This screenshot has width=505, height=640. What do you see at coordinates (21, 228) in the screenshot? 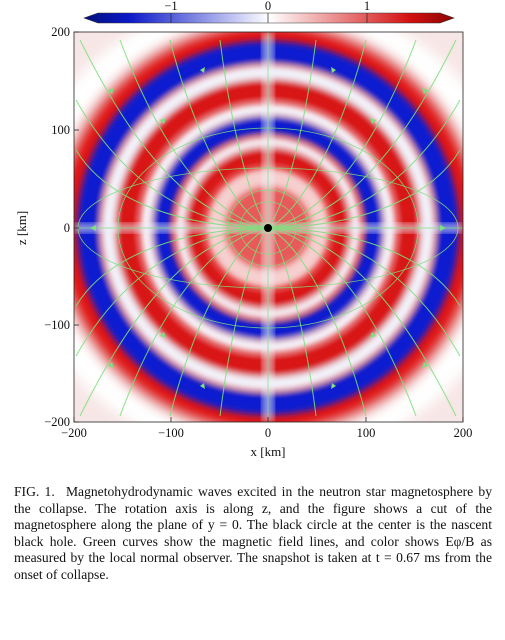
I see `y-axis-title: z [km]` at bounding box center [21, 228].